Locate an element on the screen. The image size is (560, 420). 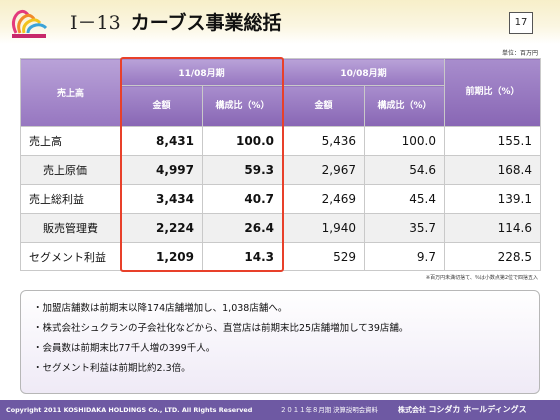
title-text: カーブス事業総括 is located at coordinates (206, 23).